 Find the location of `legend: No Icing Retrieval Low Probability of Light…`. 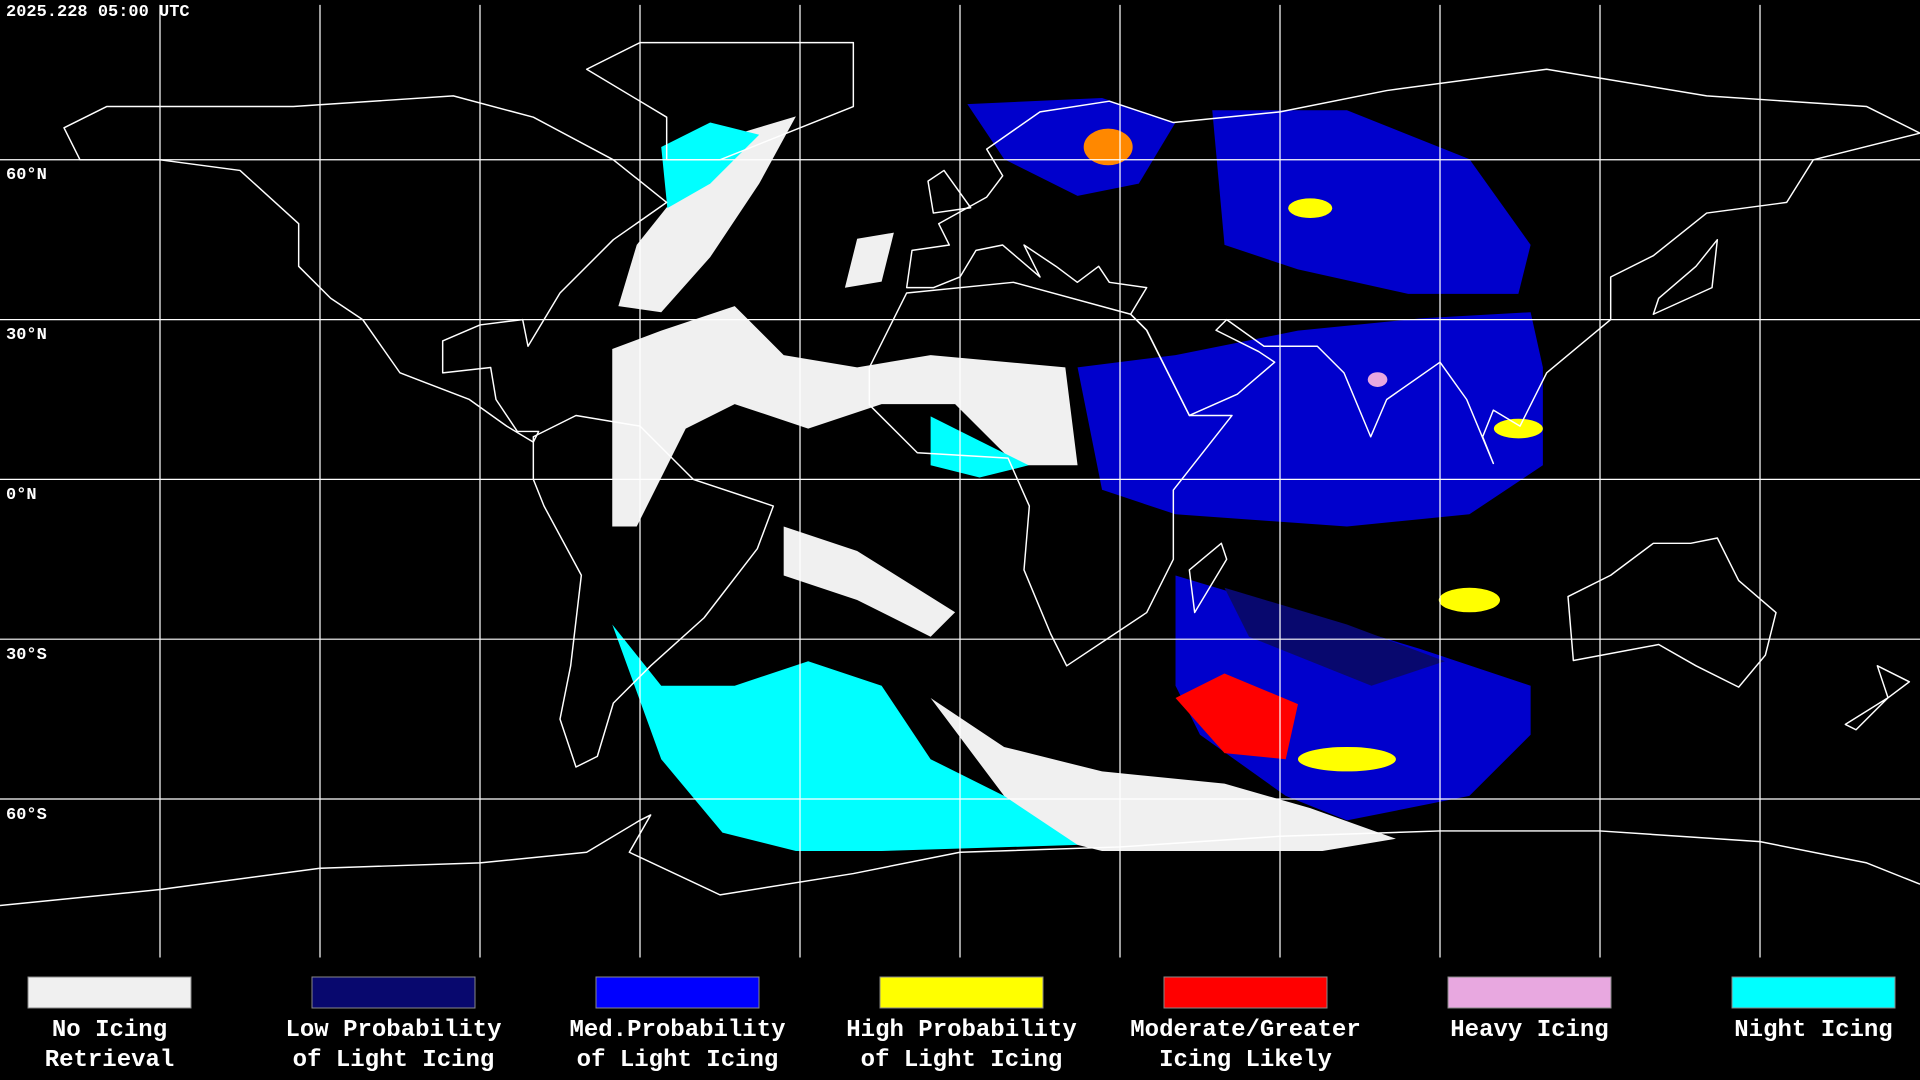

legend: No Icing Retrieval Low Probability of Light… is located at coordinates (961, 1025).